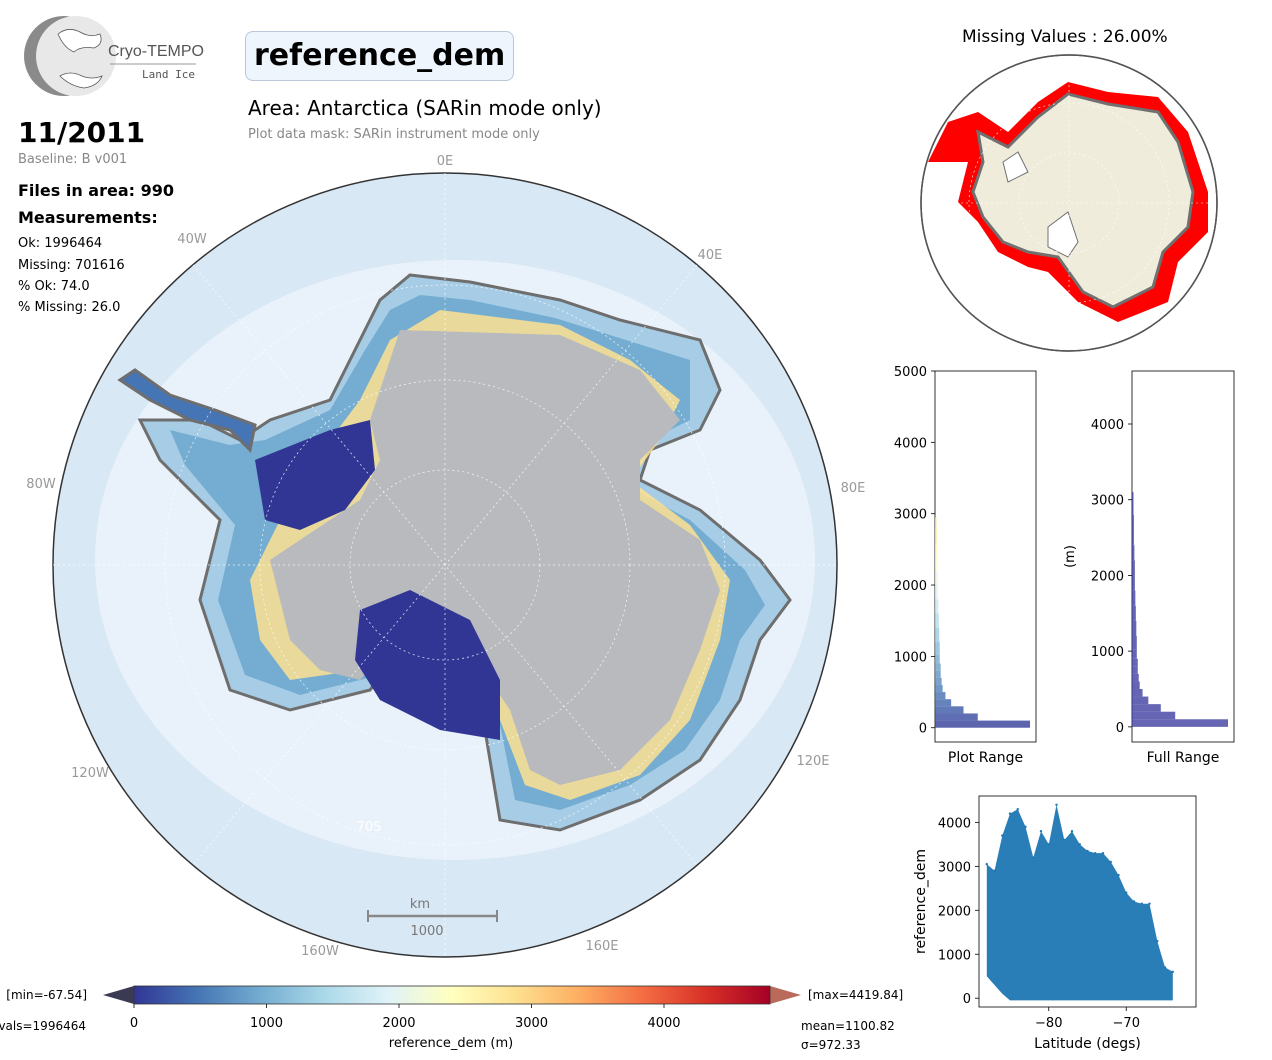  What do you see at coordinates (452, 995) in the screenshot?
I see `colorbar-gradient` at bounding box center [452, 995].